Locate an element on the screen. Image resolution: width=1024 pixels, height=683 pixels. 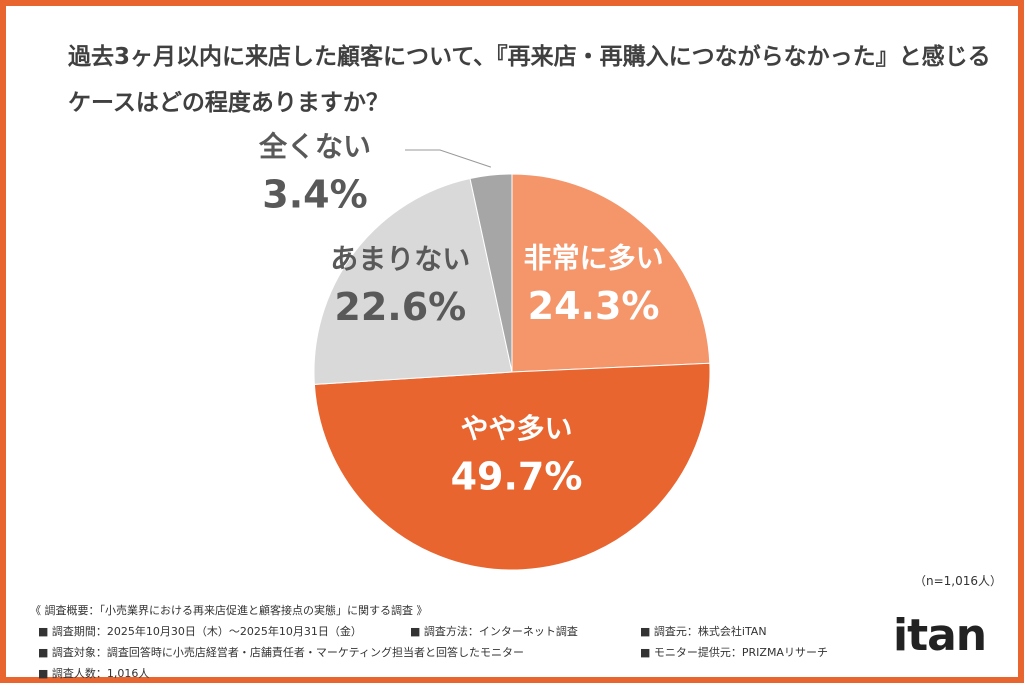
slice-name: 非常に多い is located at coordinates (594, 258).